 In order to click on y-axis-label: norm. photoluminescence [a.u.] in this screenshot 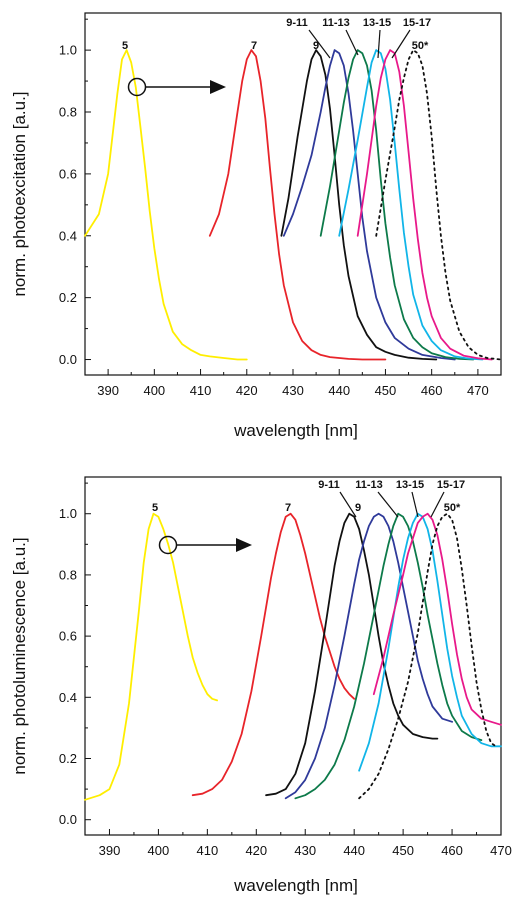, I will do `click(19, 655)`.